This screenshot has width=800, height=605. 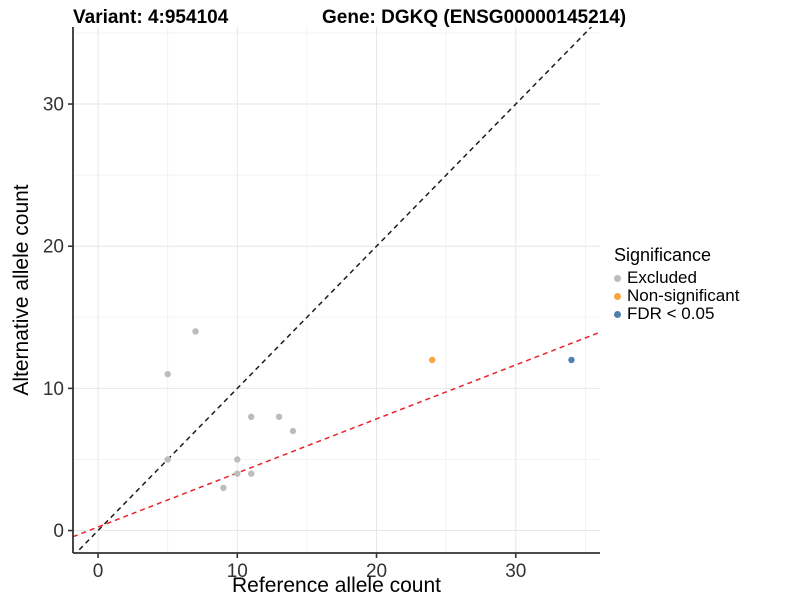 I want to click on legend-item-label: Non-significant, so click(x=683, y=295).